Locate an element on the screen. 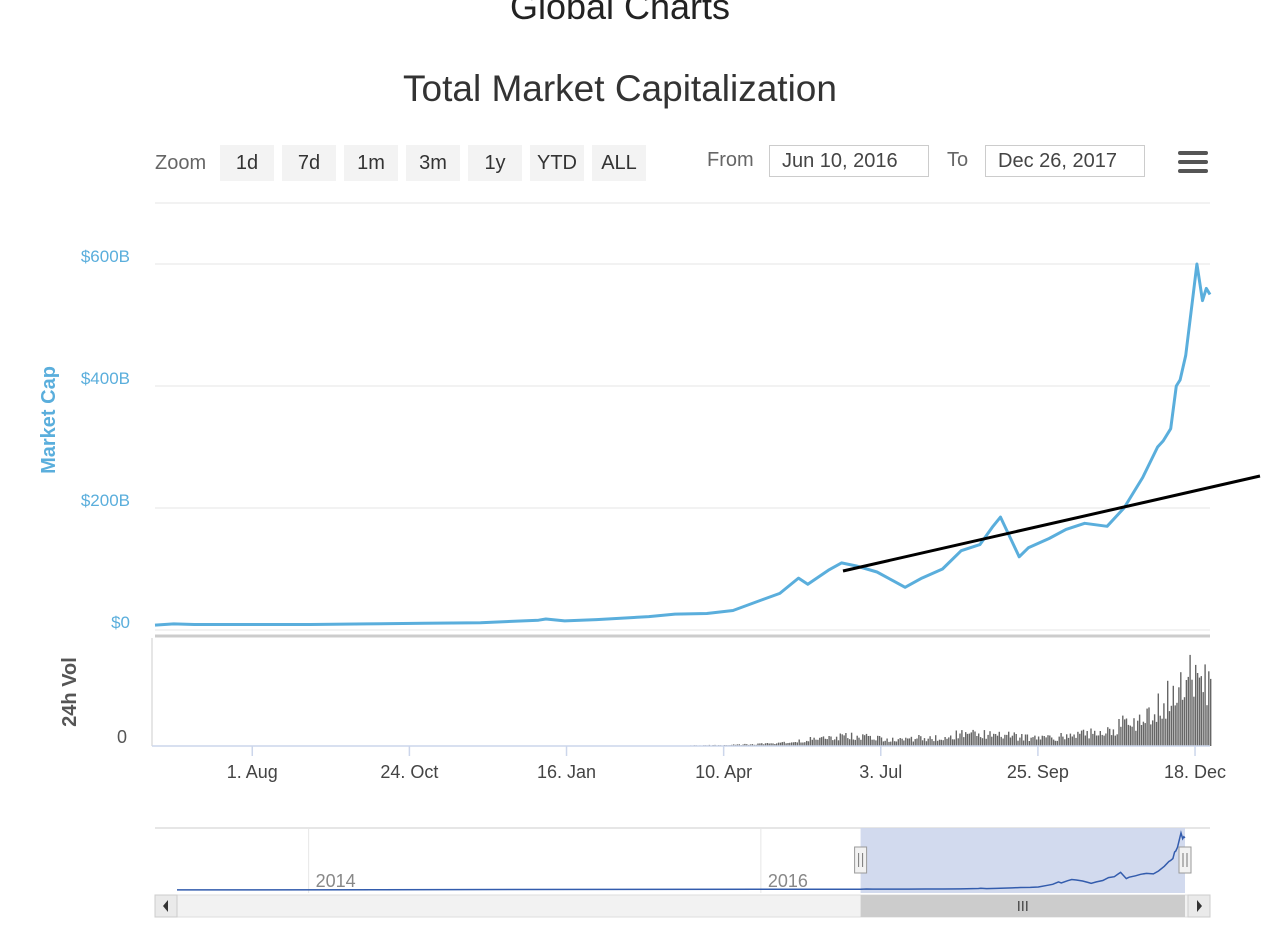 The width and height of the screenshot is (1280, 940). navigator-left-handle is located at coordinates (861, 860).